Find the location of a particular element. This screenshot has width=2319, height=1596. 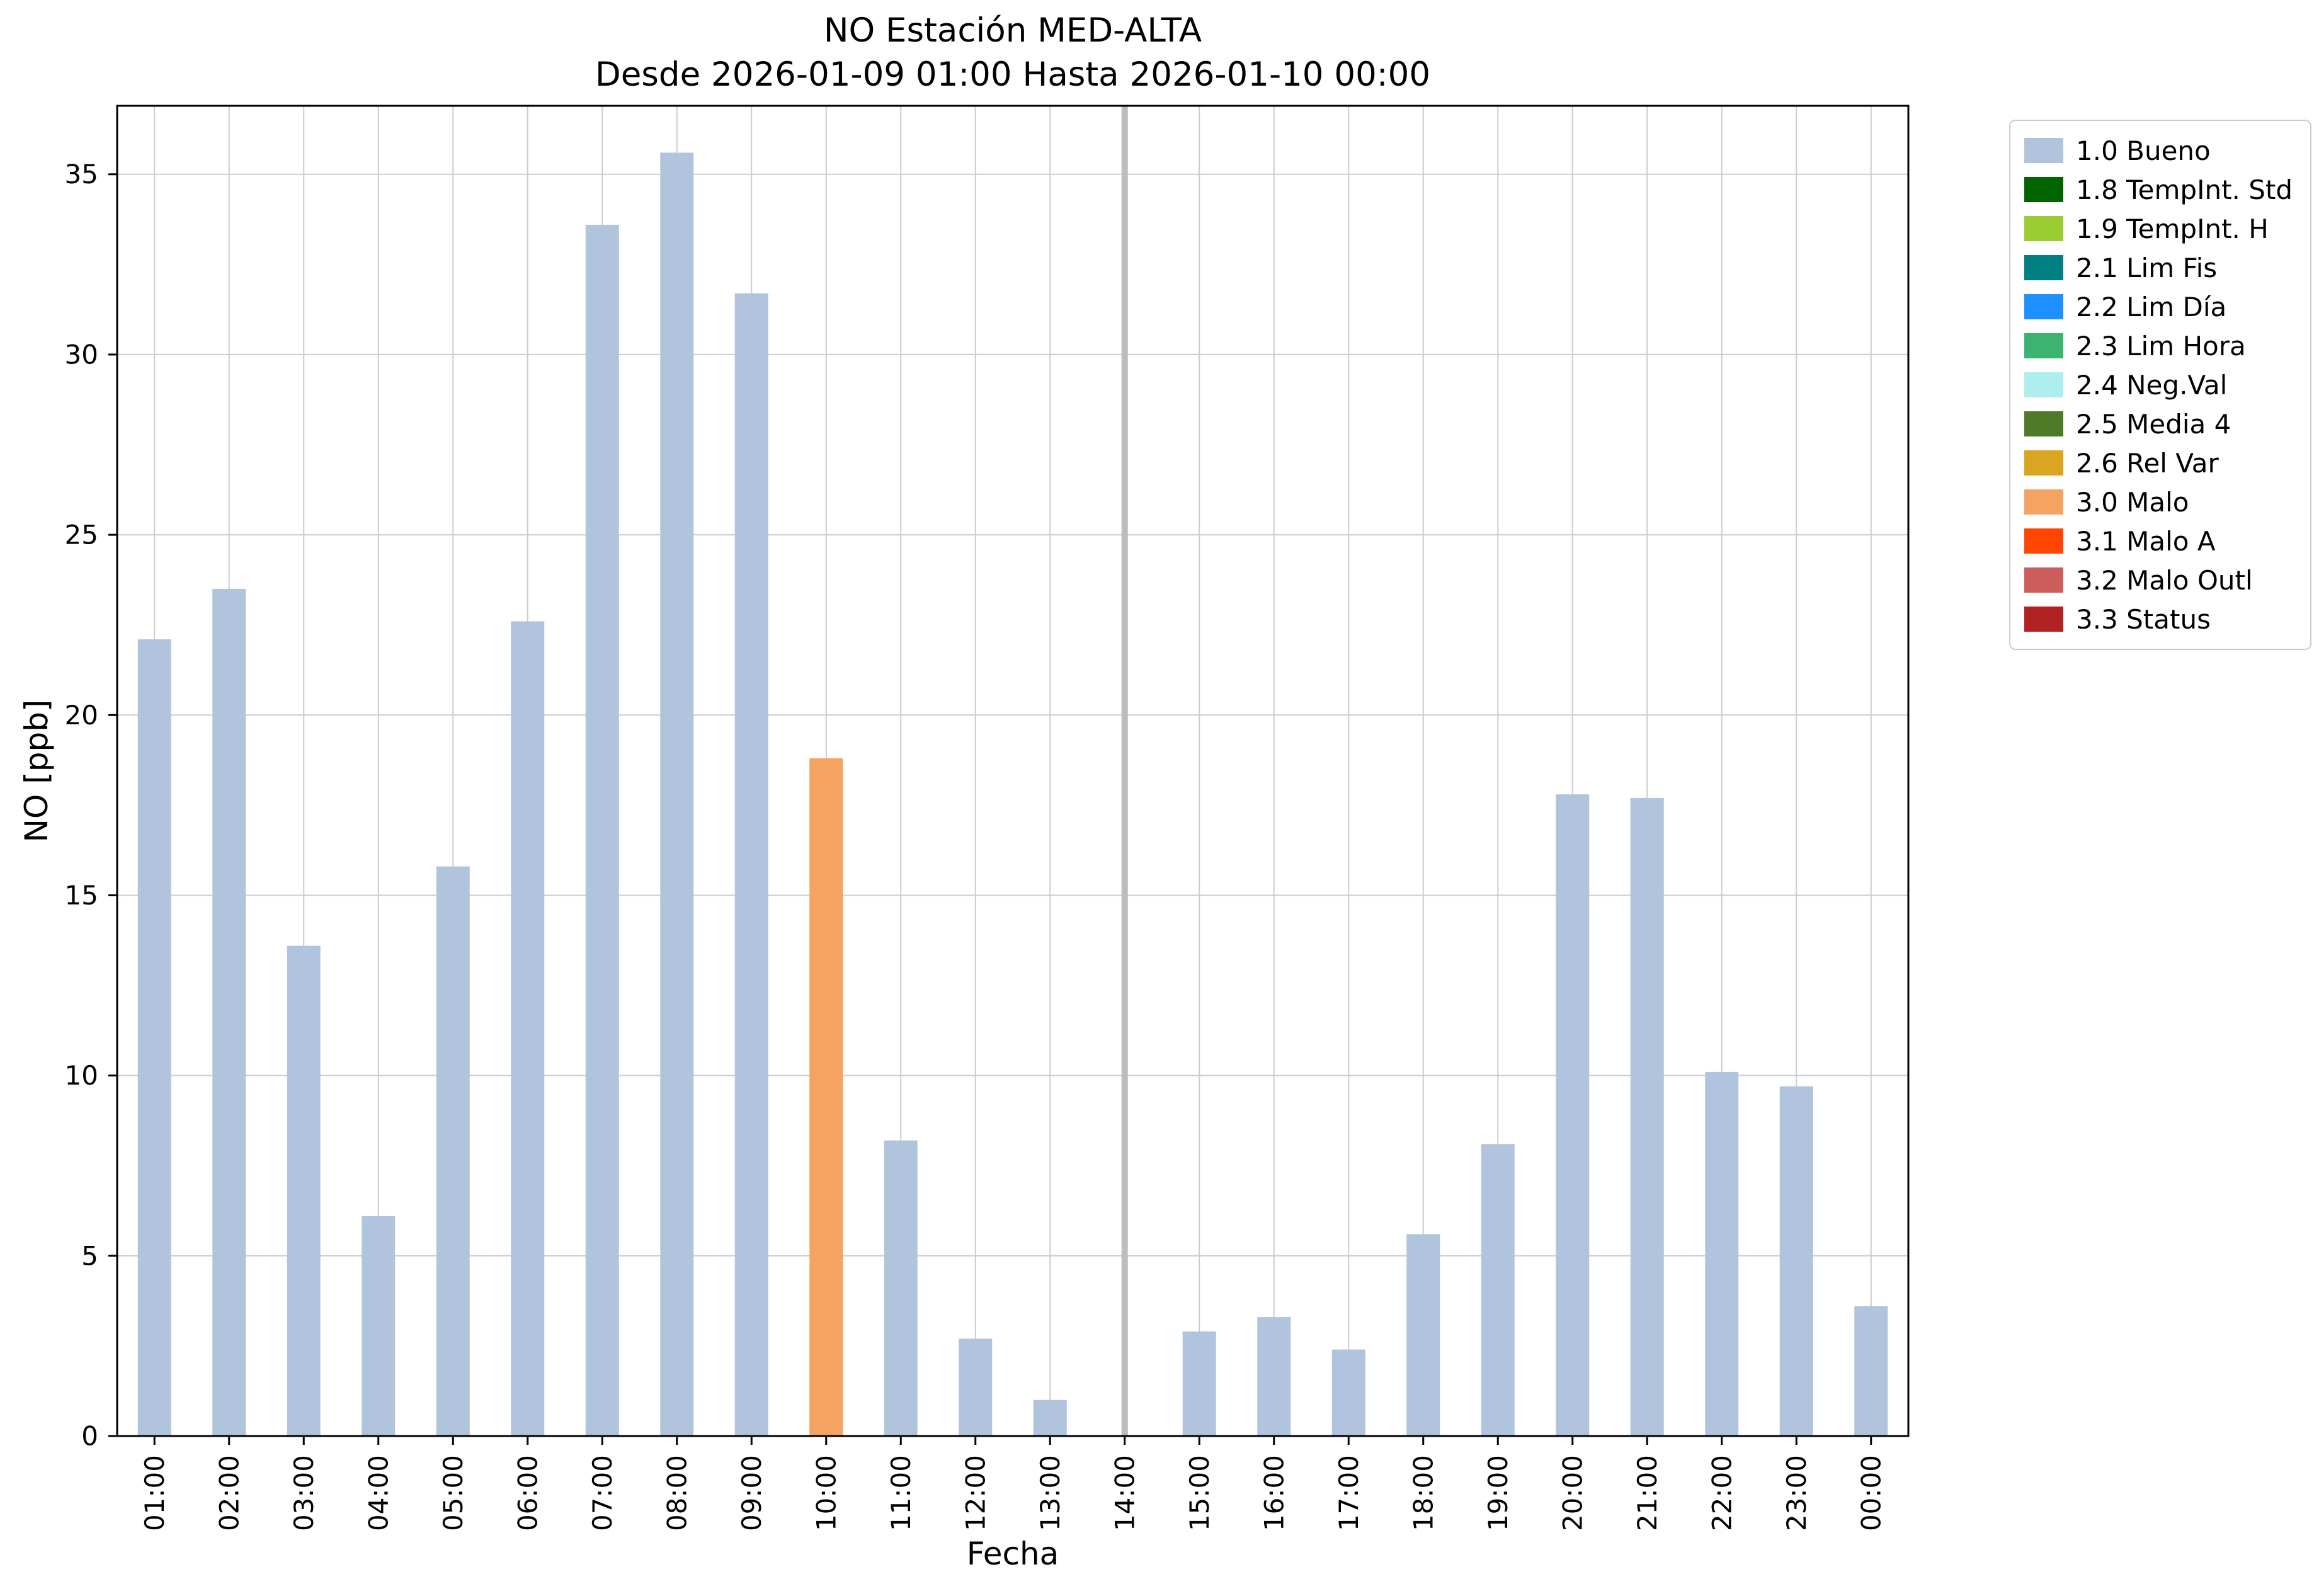

x-tick-label: 19:00 is located at coordinates (1498, 1493).